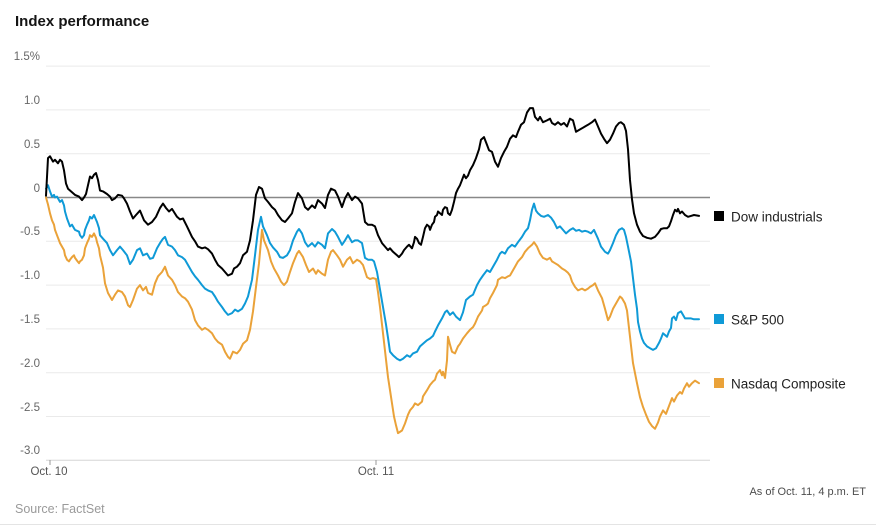  I want to click on legend-item-sp500: S&P 500, so click(749, 319).